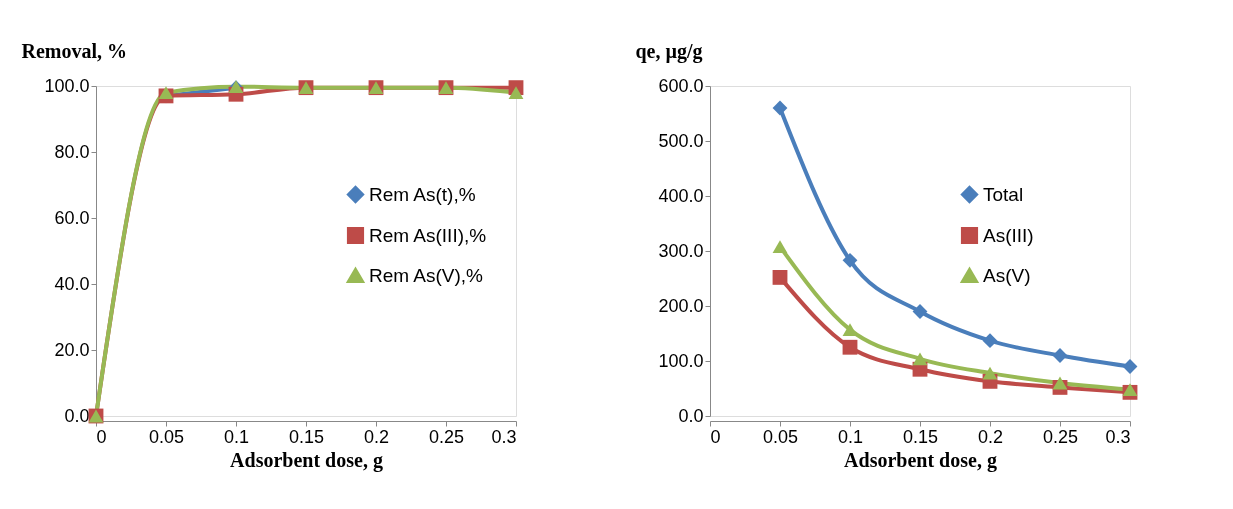 The width and height of the screenshot is (1233, 509). What do you see at coordinates (681, 85) in the screenshot?
I see `y-tick-label: 600.0` at bounding box center [681, 85].